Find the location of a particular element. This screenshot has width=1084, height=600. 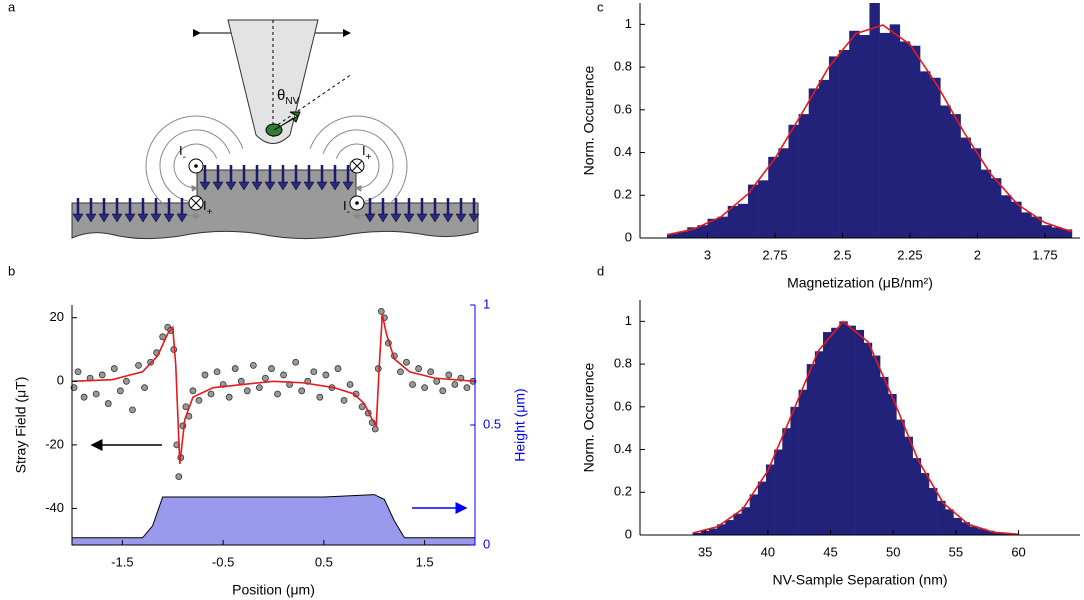

x-tick-label: -1.5 is located at coordinates (122, 561).